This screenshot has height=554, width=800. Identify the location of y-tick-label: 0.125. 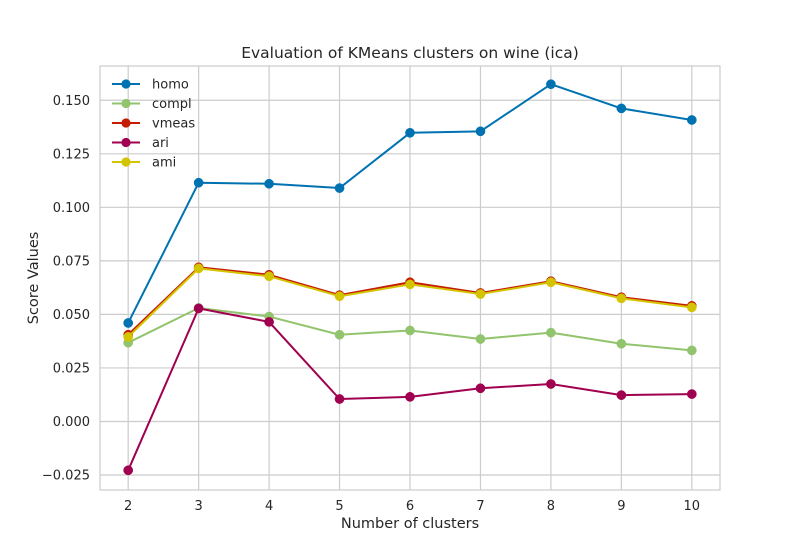
(71, 154).